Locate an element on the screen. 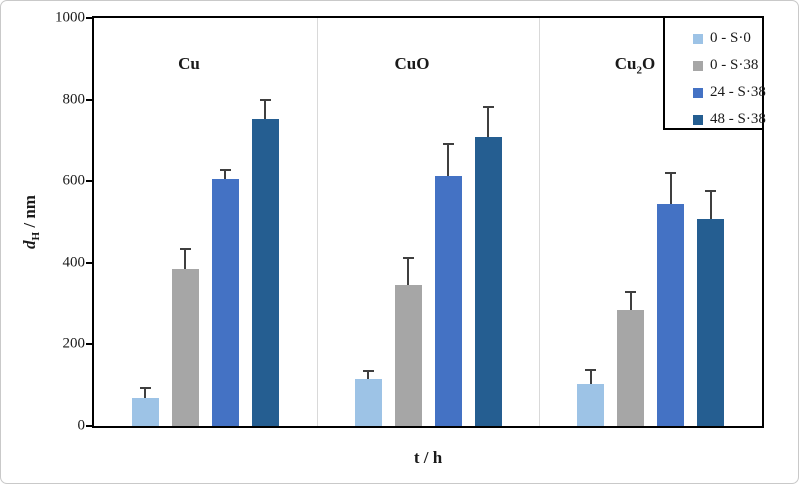 Image resolution: width=799 pixels, height=484 pixels. group-label-cu2o: Cu2O is located at coordinates (635, 65).